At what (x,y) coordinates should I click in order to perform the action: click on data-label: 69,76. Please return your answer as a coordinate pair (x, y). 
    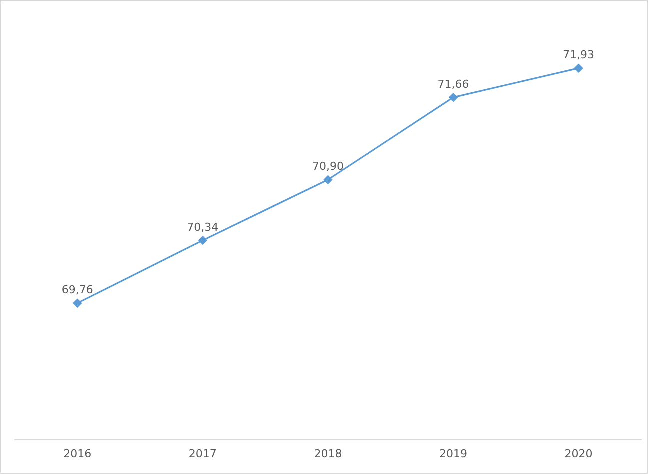
    Looking at the image, I should click on (78, 290).